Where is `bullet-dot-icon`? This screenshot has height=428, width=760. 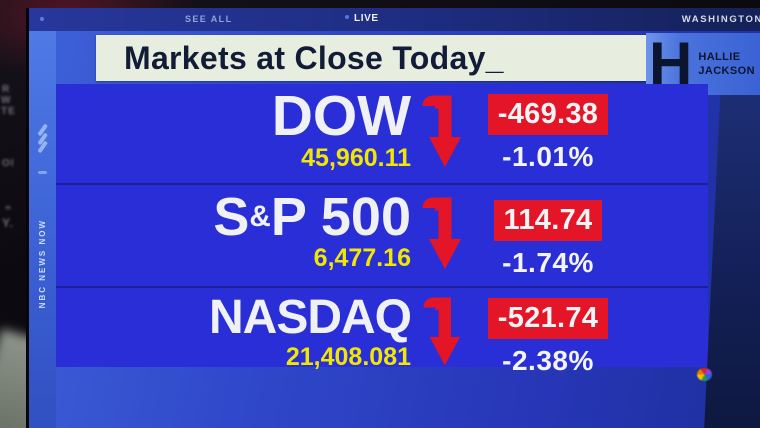 bullet-dot-icon is located at coordinates (42, 19).